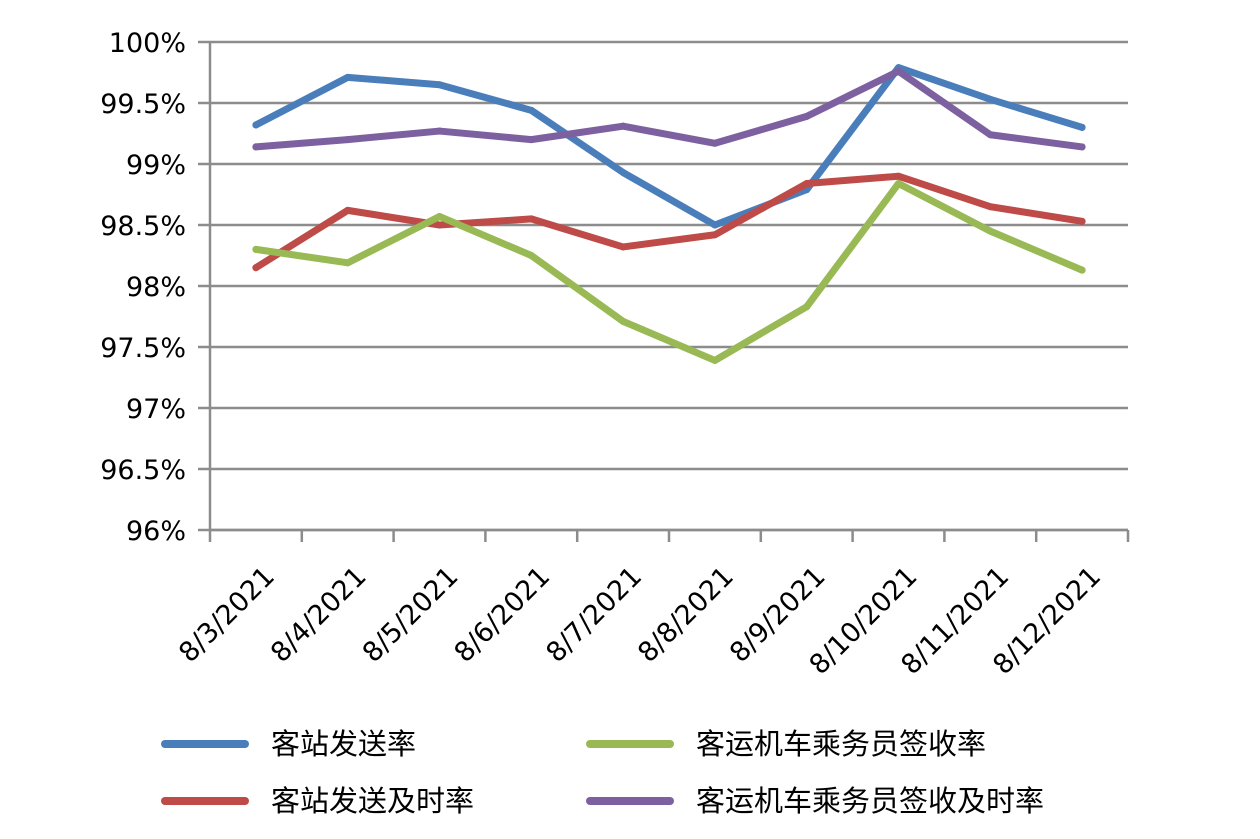  Describe the element at coordinates (319, 615) in the screenshot. I see `x-tick-label: 8/4/2021` at that location.